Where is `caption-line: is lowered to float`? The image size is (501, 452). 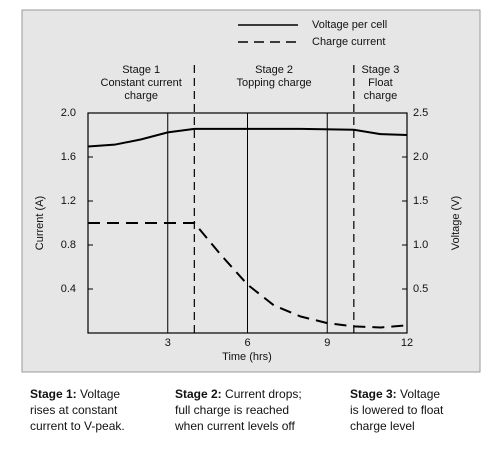
caption-line: is lowered to float is located at coordinates (397, 410).